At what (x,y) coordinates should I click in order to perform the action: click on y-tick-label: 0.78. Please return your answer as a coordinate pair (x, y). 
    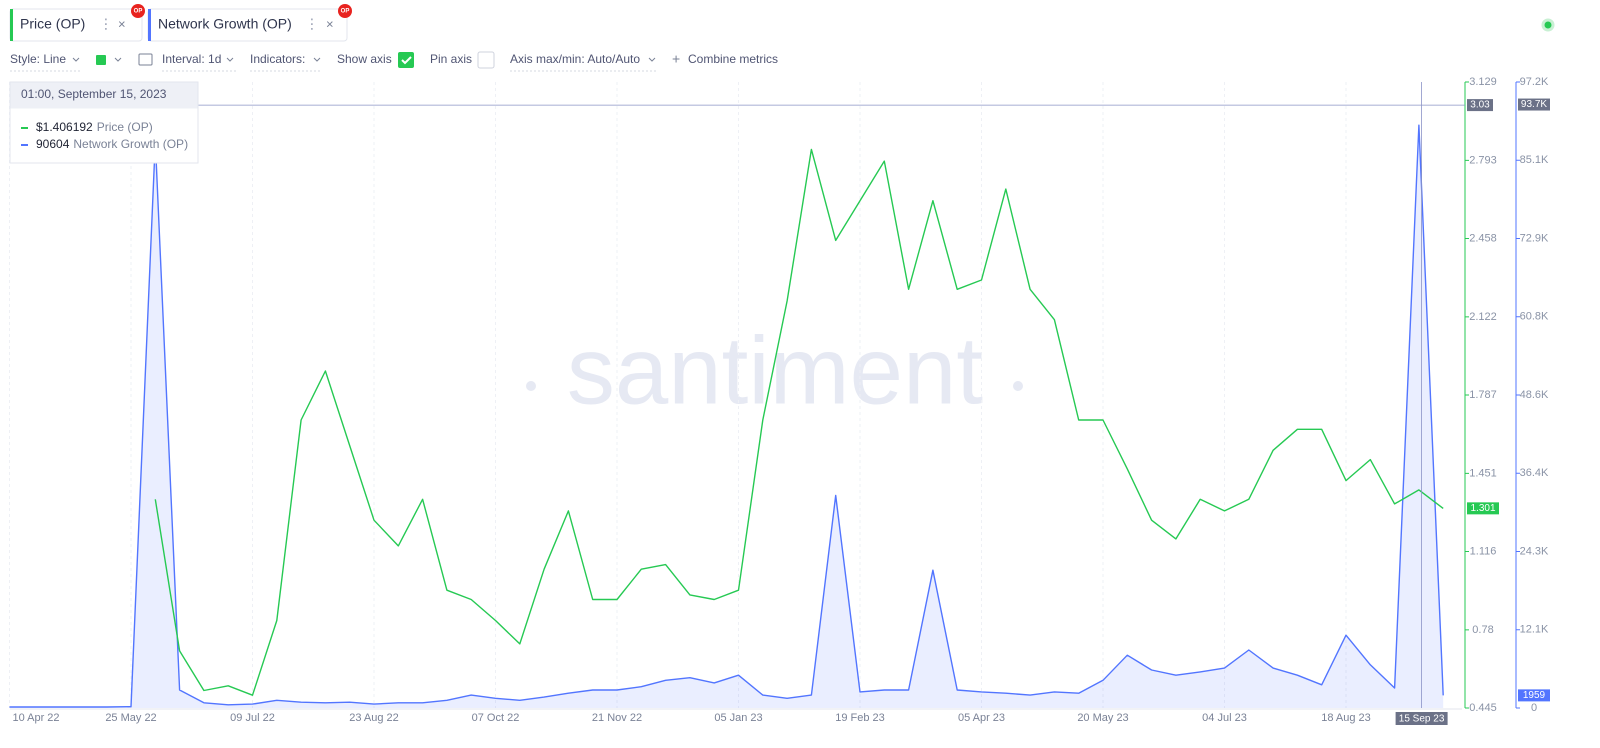
    Looking at the image, I should click on (1482, 630).